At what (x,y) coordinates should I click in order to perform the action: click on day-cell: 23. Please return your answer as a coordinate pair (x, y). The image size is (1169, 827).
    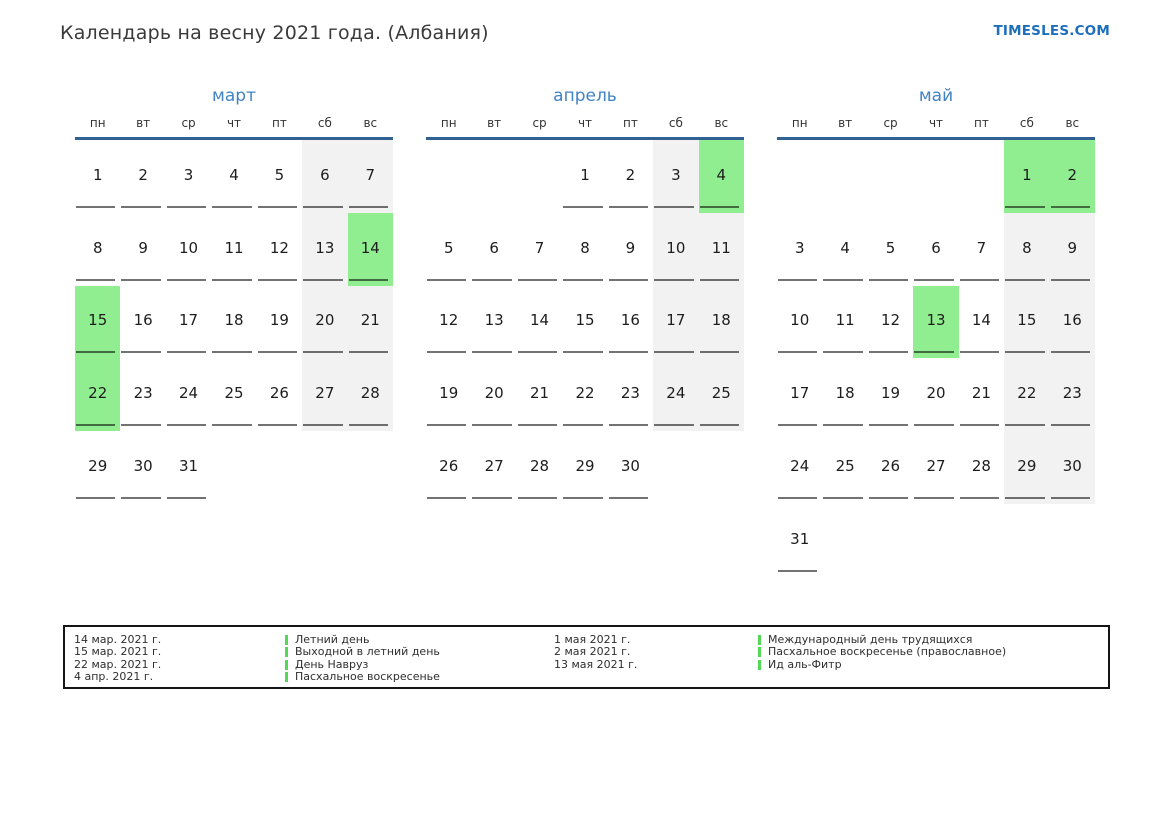
    Looking at the image, I should click on (1072, 395).